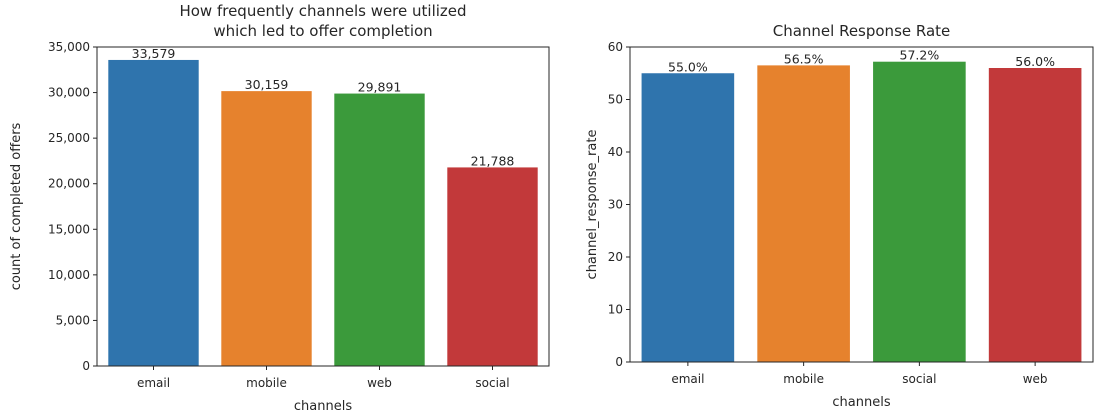 The image size is (1105, 415). Describe the element at coordinates (154, 53) in the screenshot. I see `data-label: 33,579` at that location.